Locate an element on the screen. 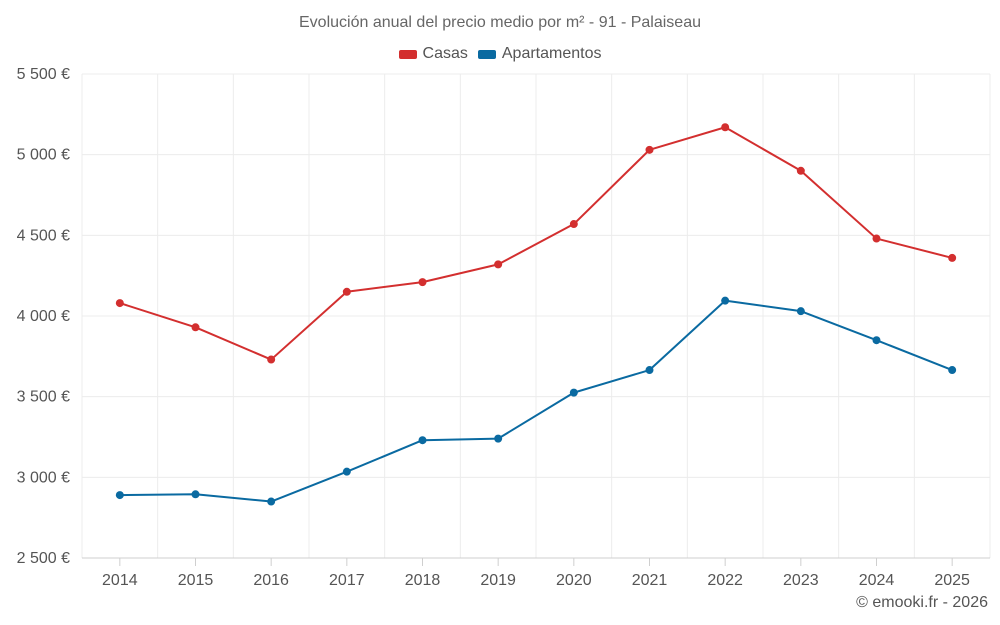 This screenshot has width=1000, height=625. y-tick-label-4000: 4 000 € is located at coordinates (43, 316).